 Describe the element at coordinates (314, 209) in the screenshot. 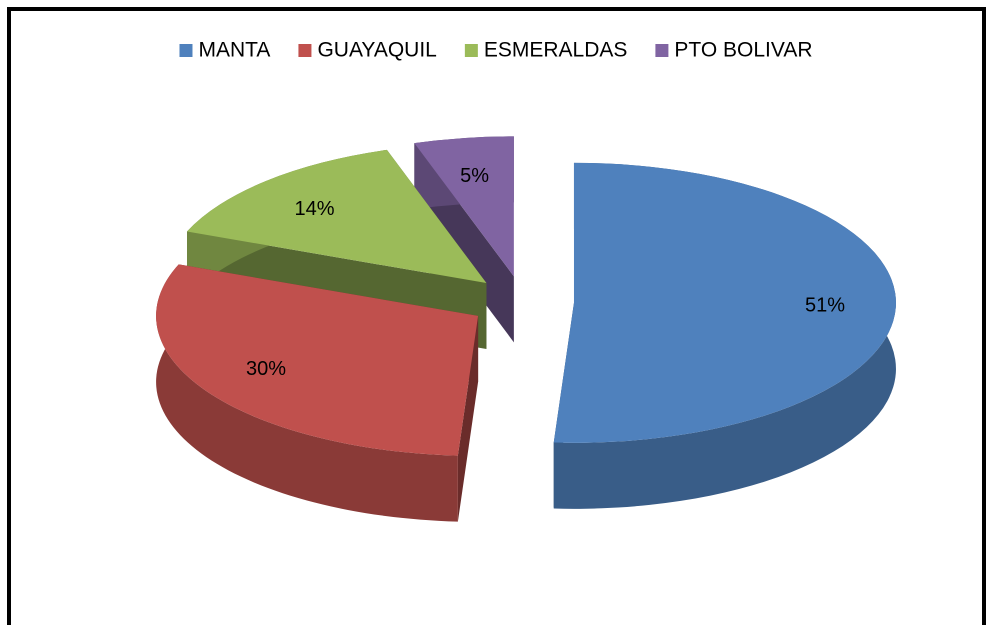

I see `slice-label: 14%` at that location.